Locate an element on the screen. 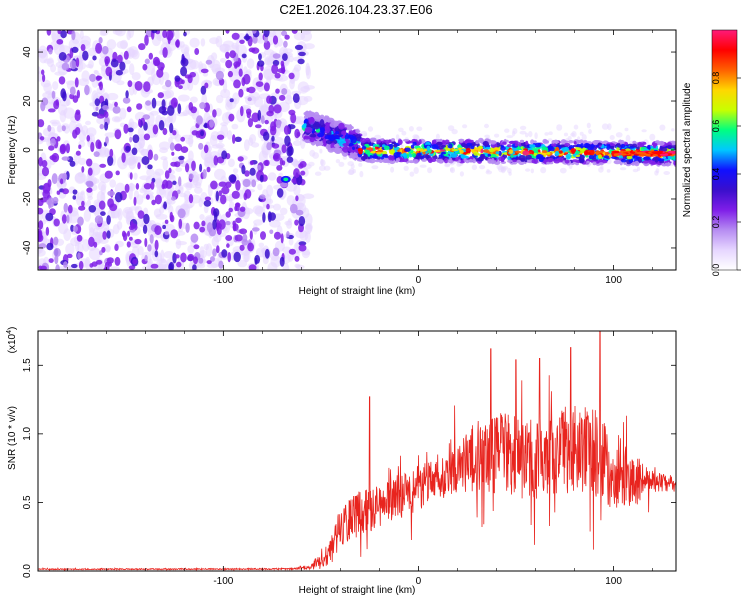 The width and height of the screenshot is (750, 600). snr-y-label: SNR (10 * v/v) is located at coordinates (12, 438).